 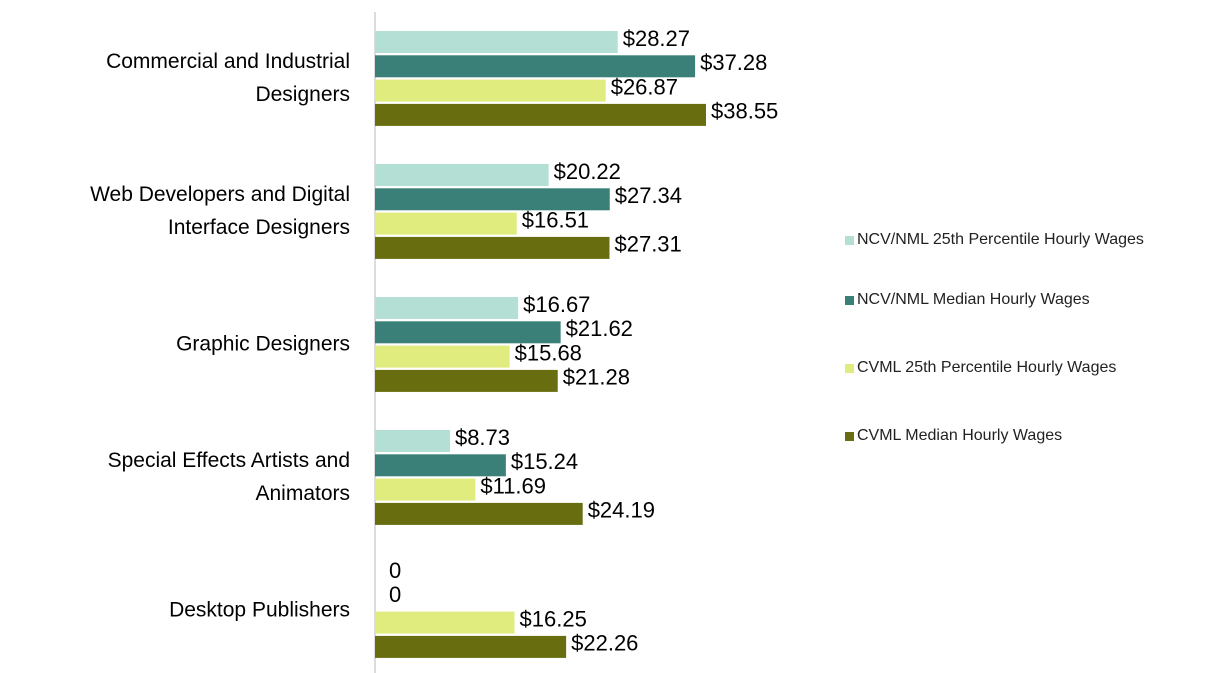 I want to click on value-label: $20.22, so click(x=587, y=171).